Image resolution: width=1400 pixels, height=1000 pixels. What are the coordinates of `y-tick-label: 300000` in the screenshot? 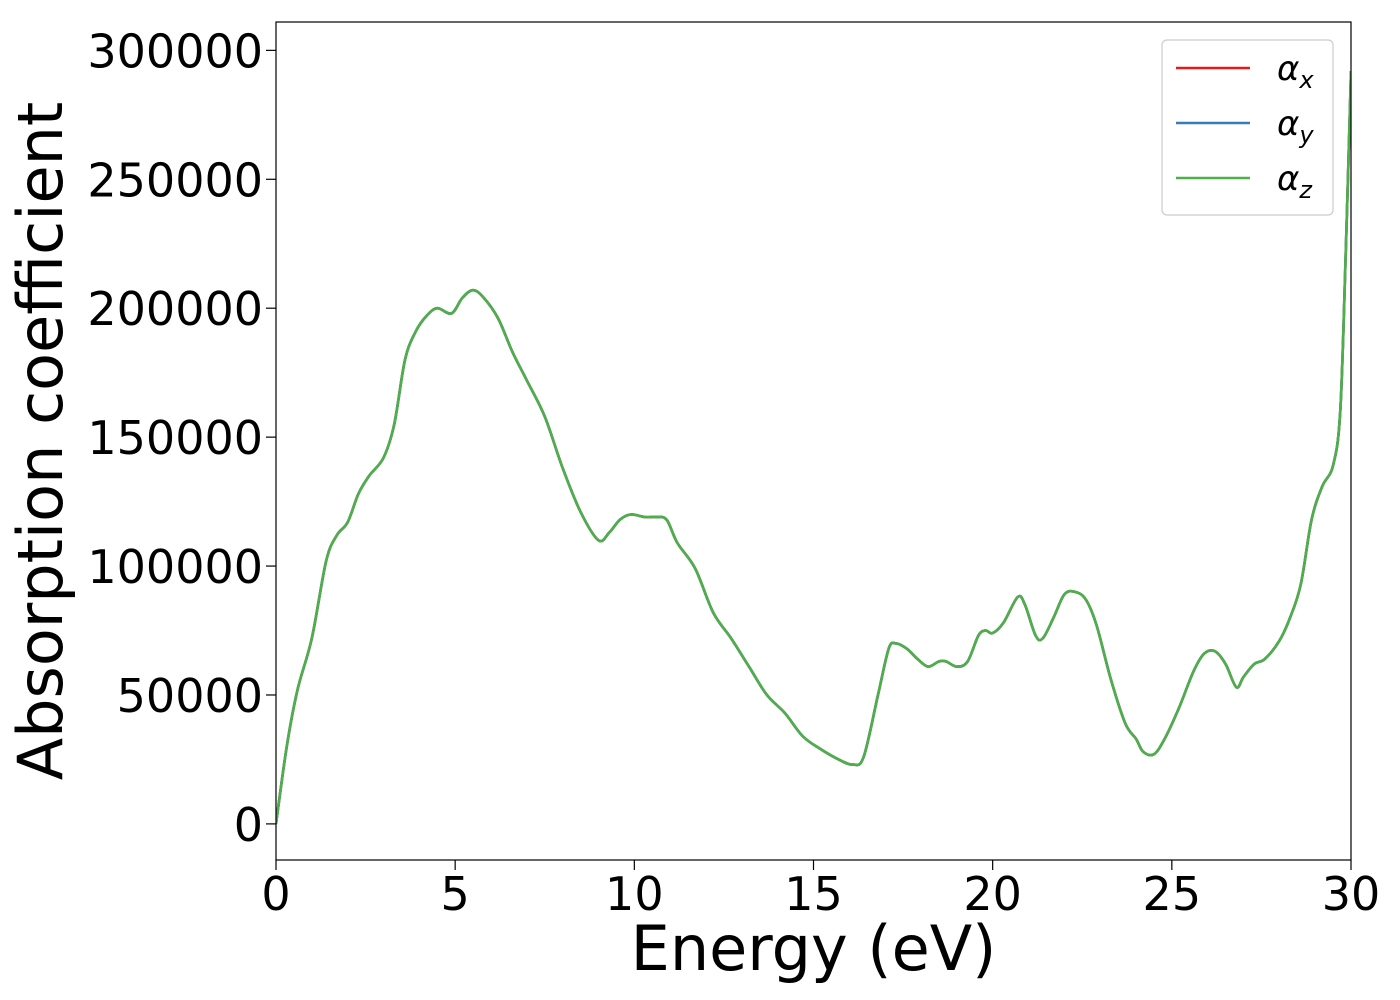 It's located at (175, 51).